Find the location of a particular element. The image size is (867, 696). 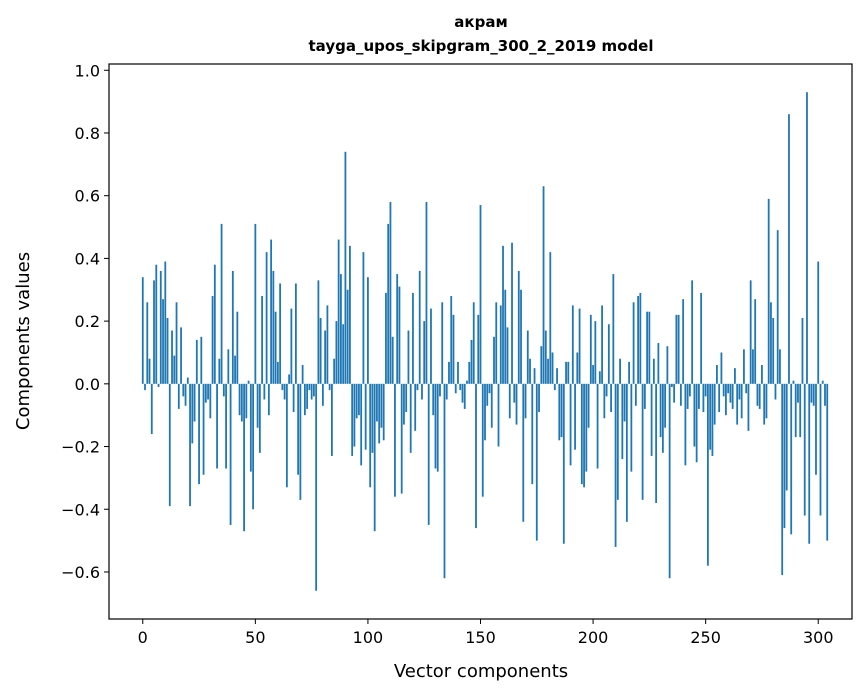

y-tick-label: 0.2 is located at coordinates (87, 321).